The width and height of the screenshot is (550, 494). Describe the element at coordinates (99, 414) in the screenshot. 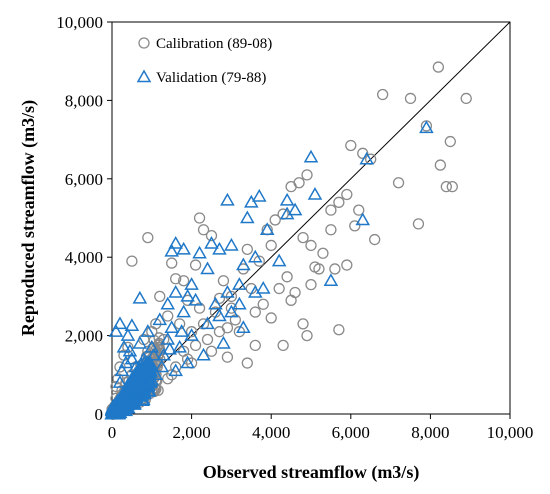

I see `y-tick-label: 0` at that location.